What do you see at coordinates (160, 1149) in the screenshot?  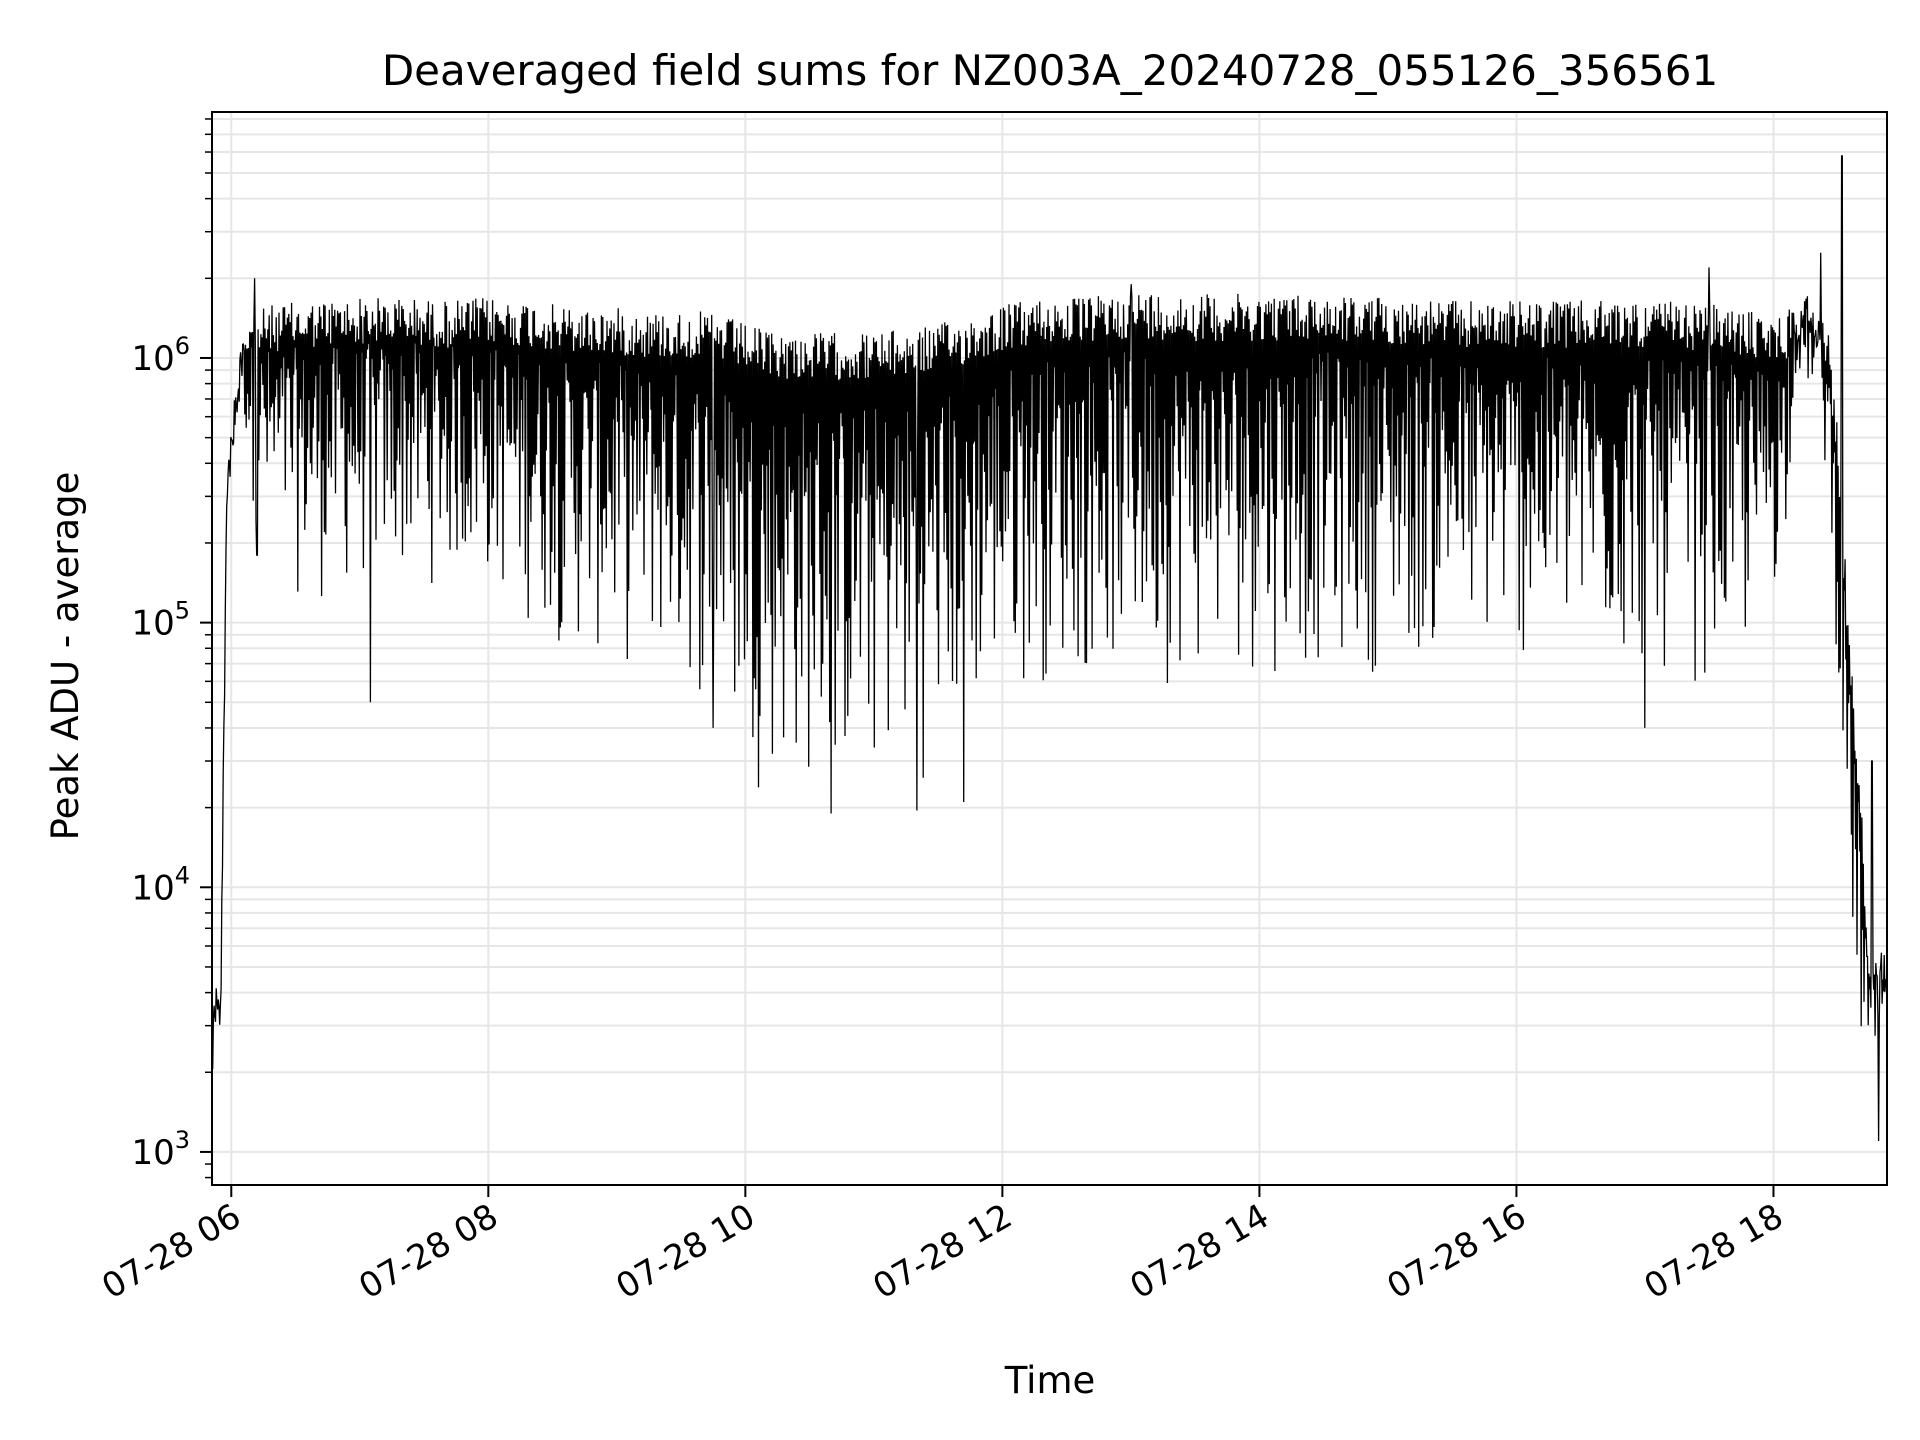 I see `y-tick-label: 10³` at bounding box center [160, 1149].